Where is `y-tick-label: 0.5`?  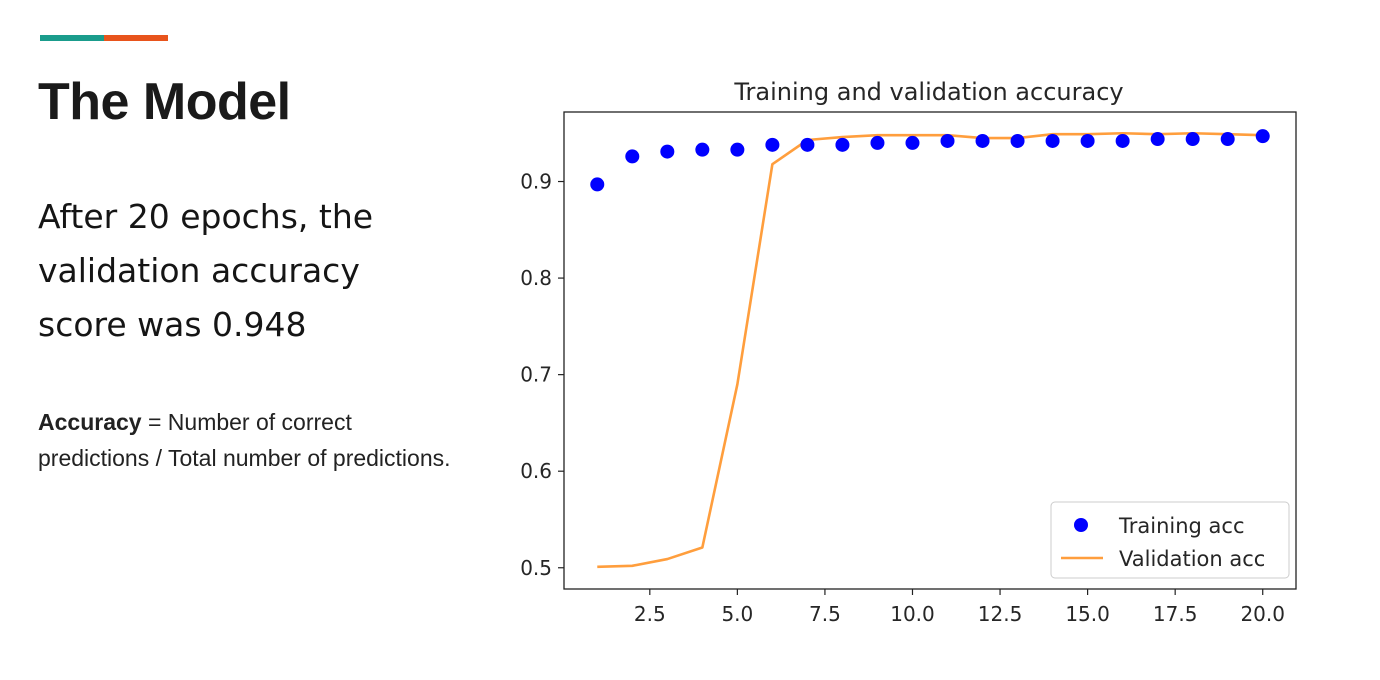
y-tick-label: 0.5 is located at coordinates (536, 568).